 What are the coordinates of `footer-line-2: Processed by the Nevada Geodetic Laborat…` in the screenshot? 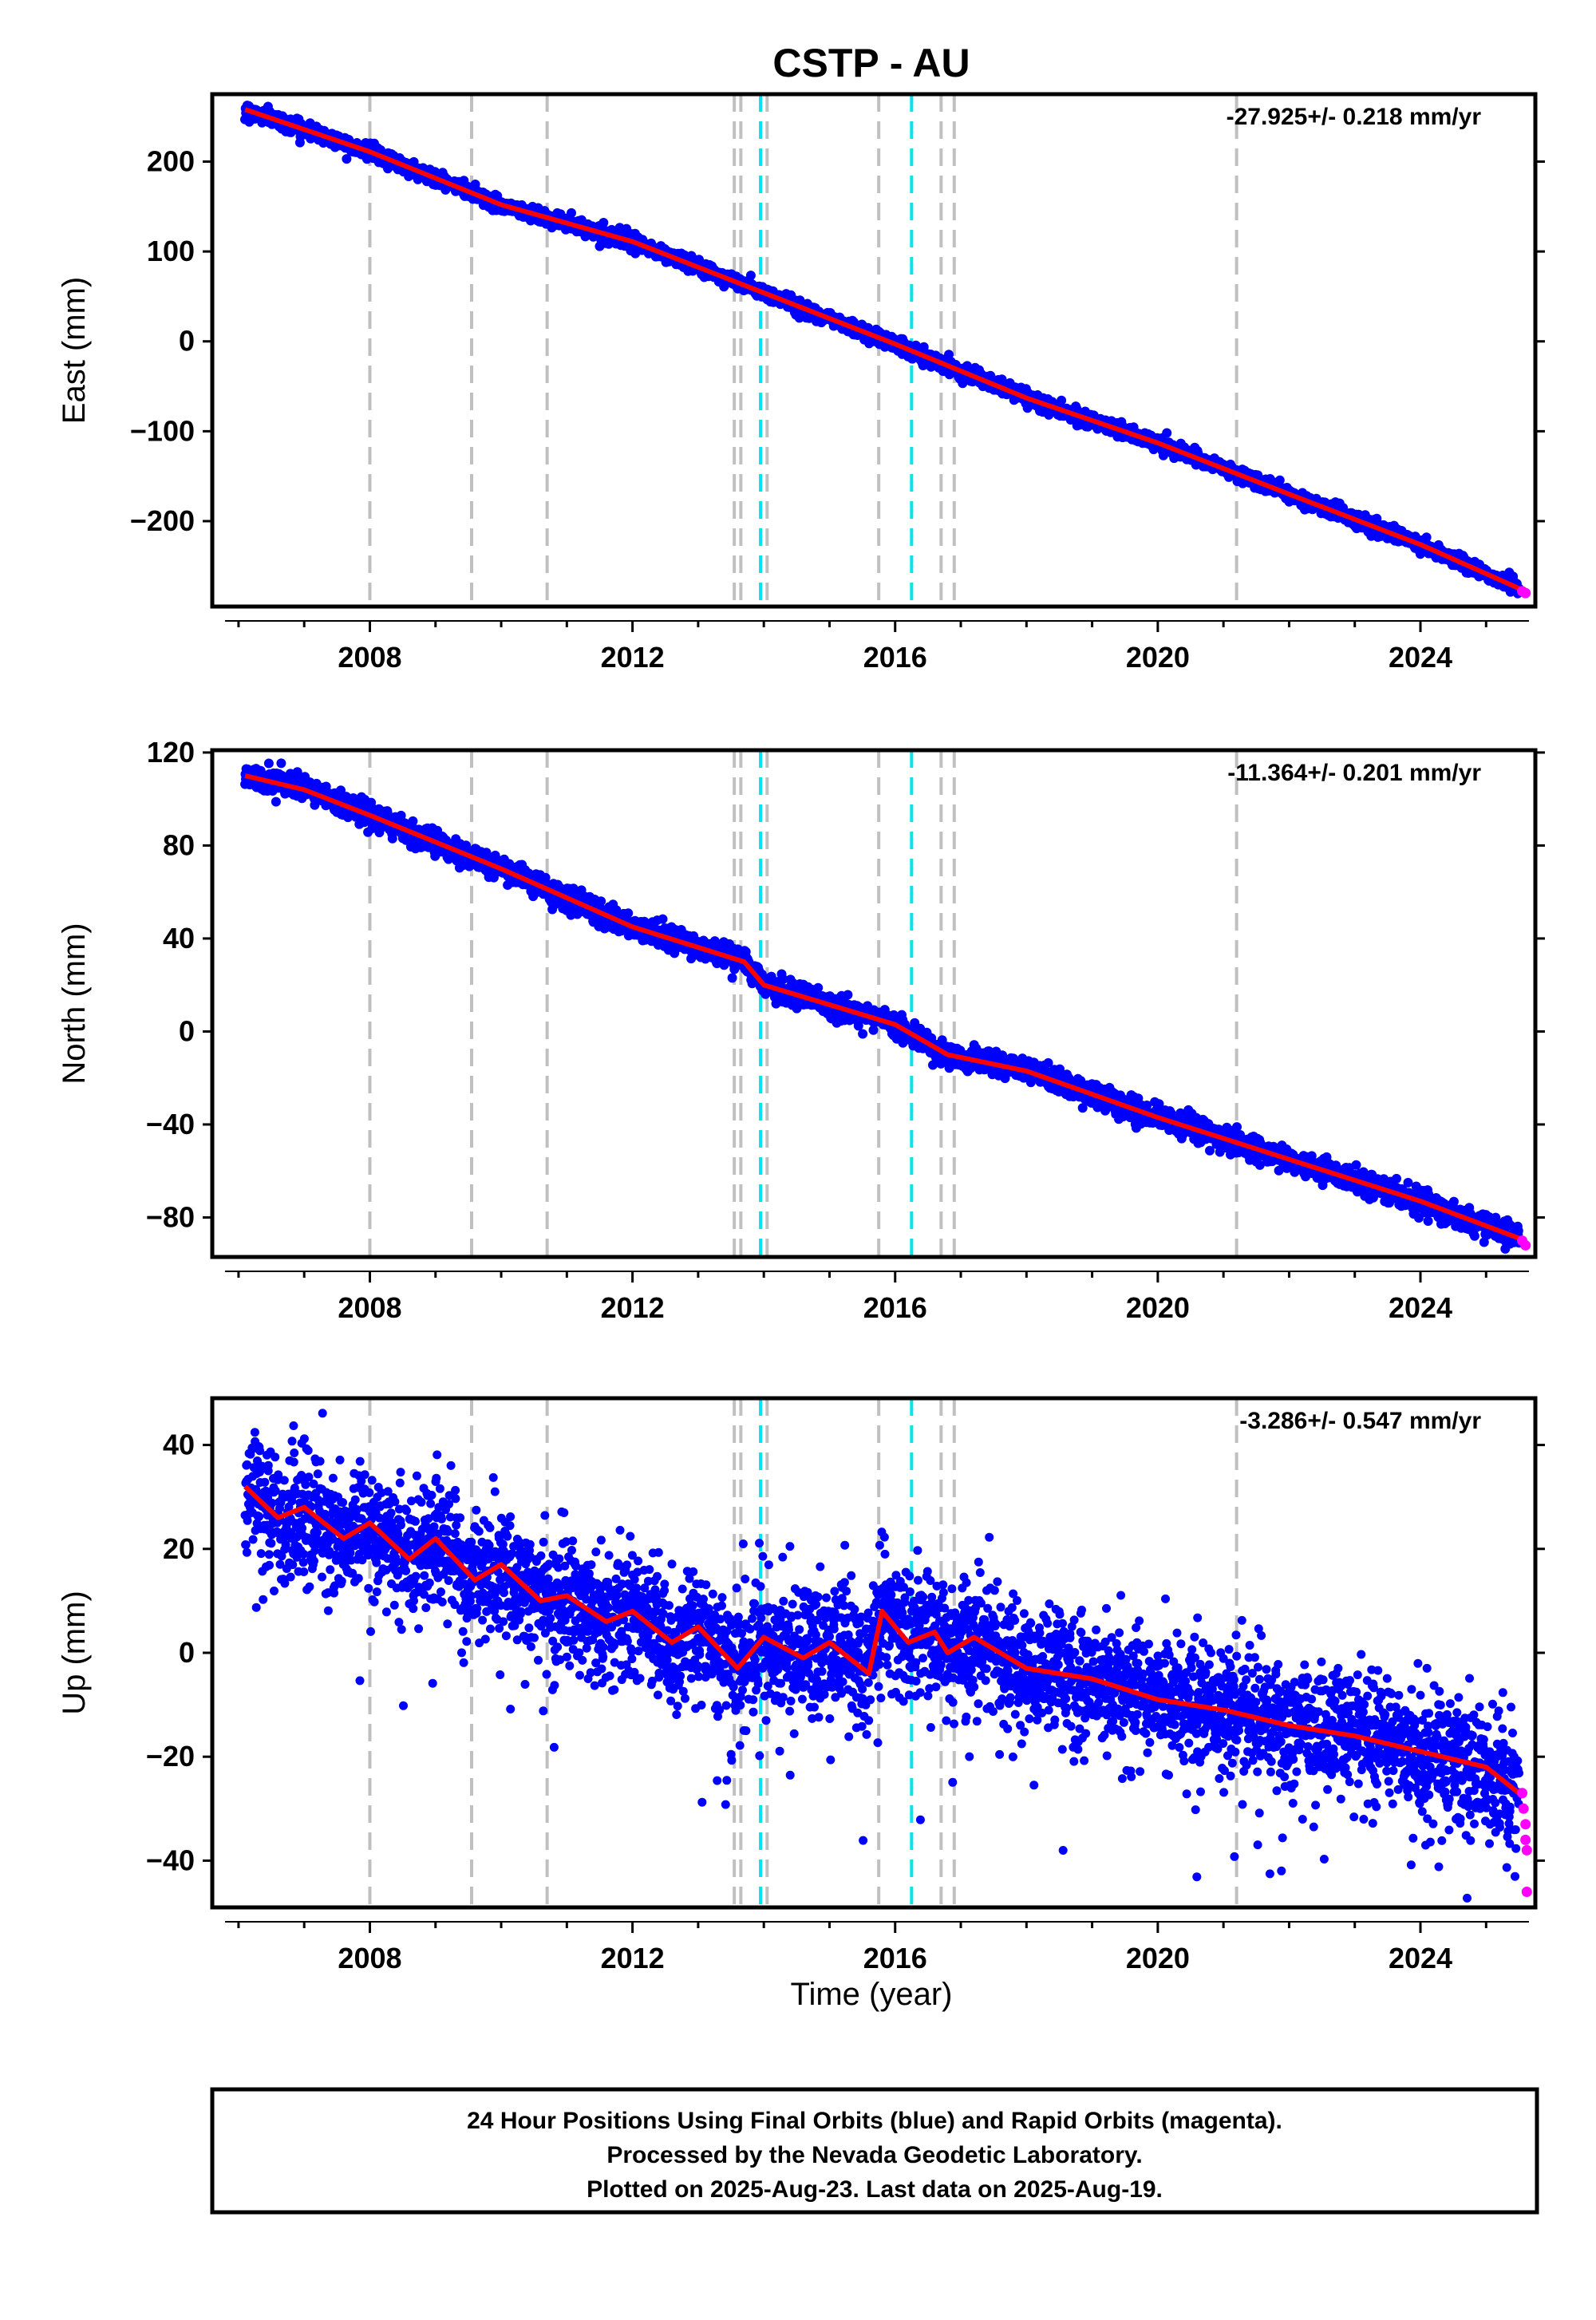 It's located at (874, 2155).